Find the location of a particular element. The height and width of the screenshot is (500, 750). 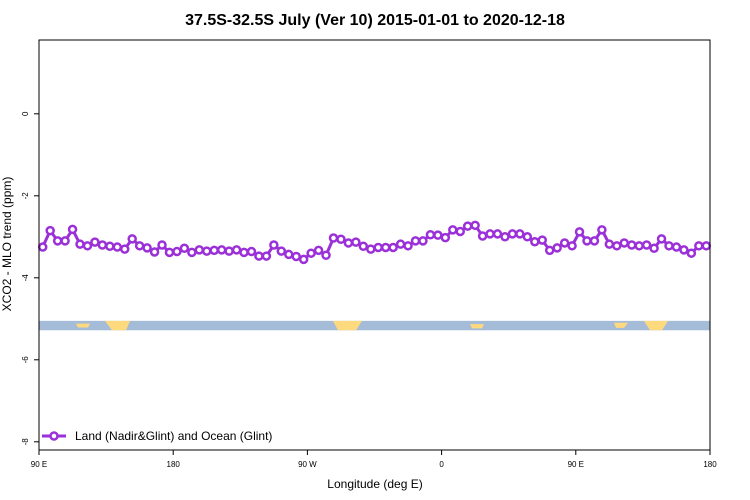

x-tick-label: 180 is located at coordinates (174, 464).